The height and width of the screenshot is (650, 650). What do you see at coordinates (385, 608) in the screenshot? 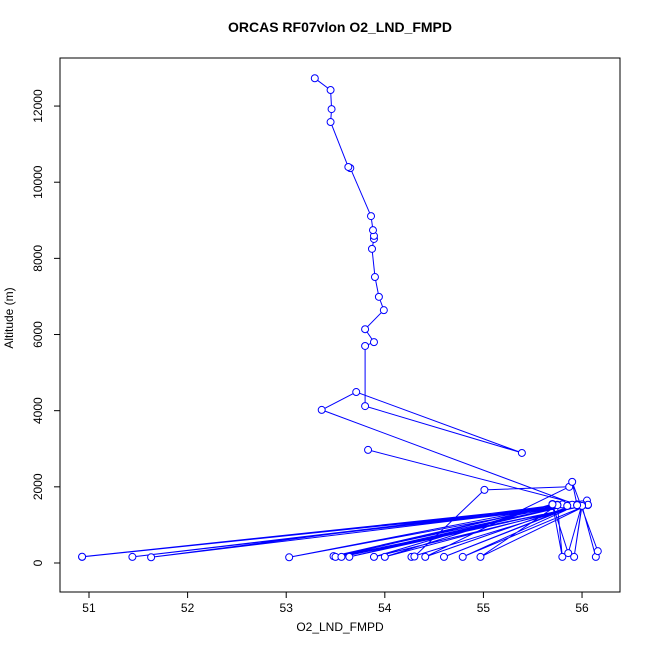
I see `x-tick-label: 54` at bounding box center [385, 608].